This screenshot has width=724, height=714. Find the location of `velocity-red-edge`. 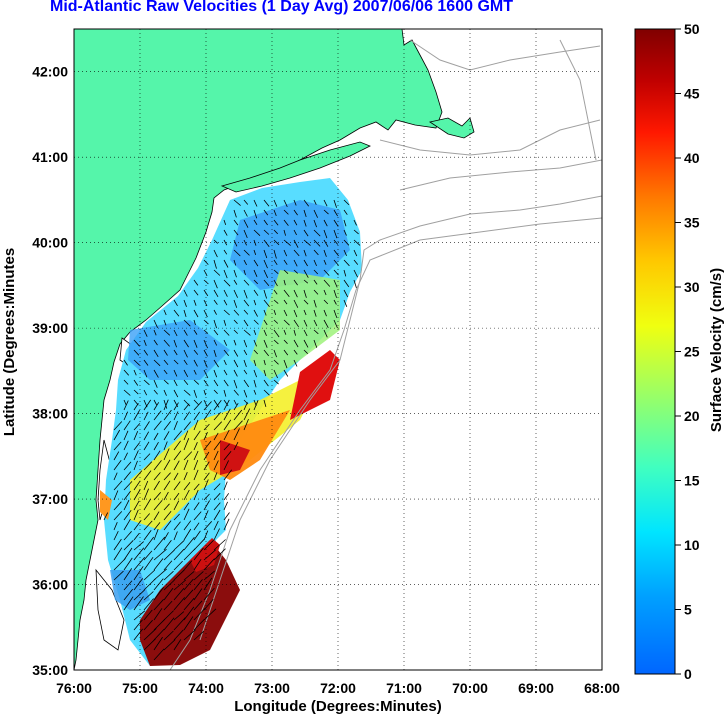

velocity-red-edge is located at coordinates (315, 385).